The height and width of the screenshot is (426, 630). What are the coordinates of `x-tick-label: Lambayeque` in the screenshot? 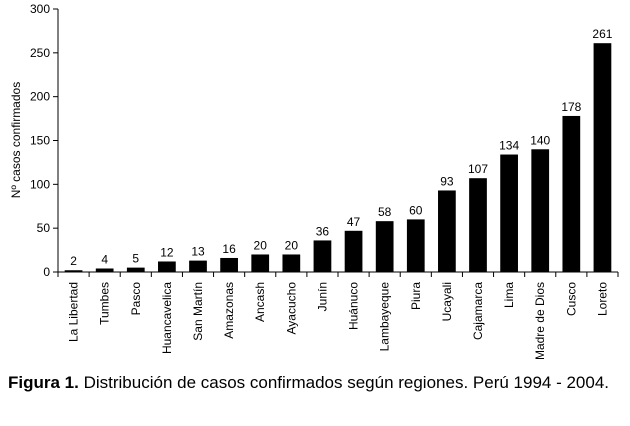 It's located at (385, 317).